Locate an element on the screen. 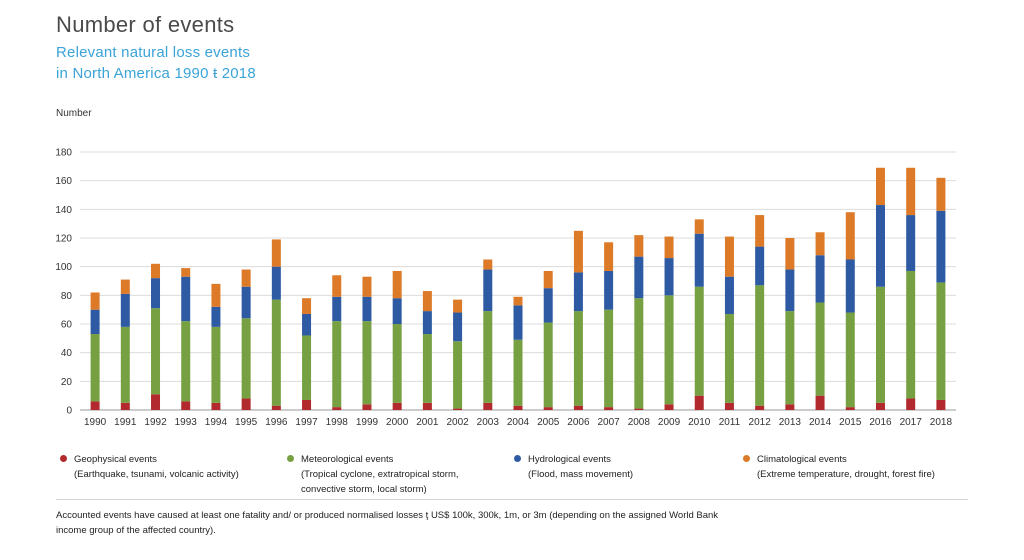 This screenshot has width=1024, height=560. bar-segment-hydrological-2006 is located at coordinates (578, 292).